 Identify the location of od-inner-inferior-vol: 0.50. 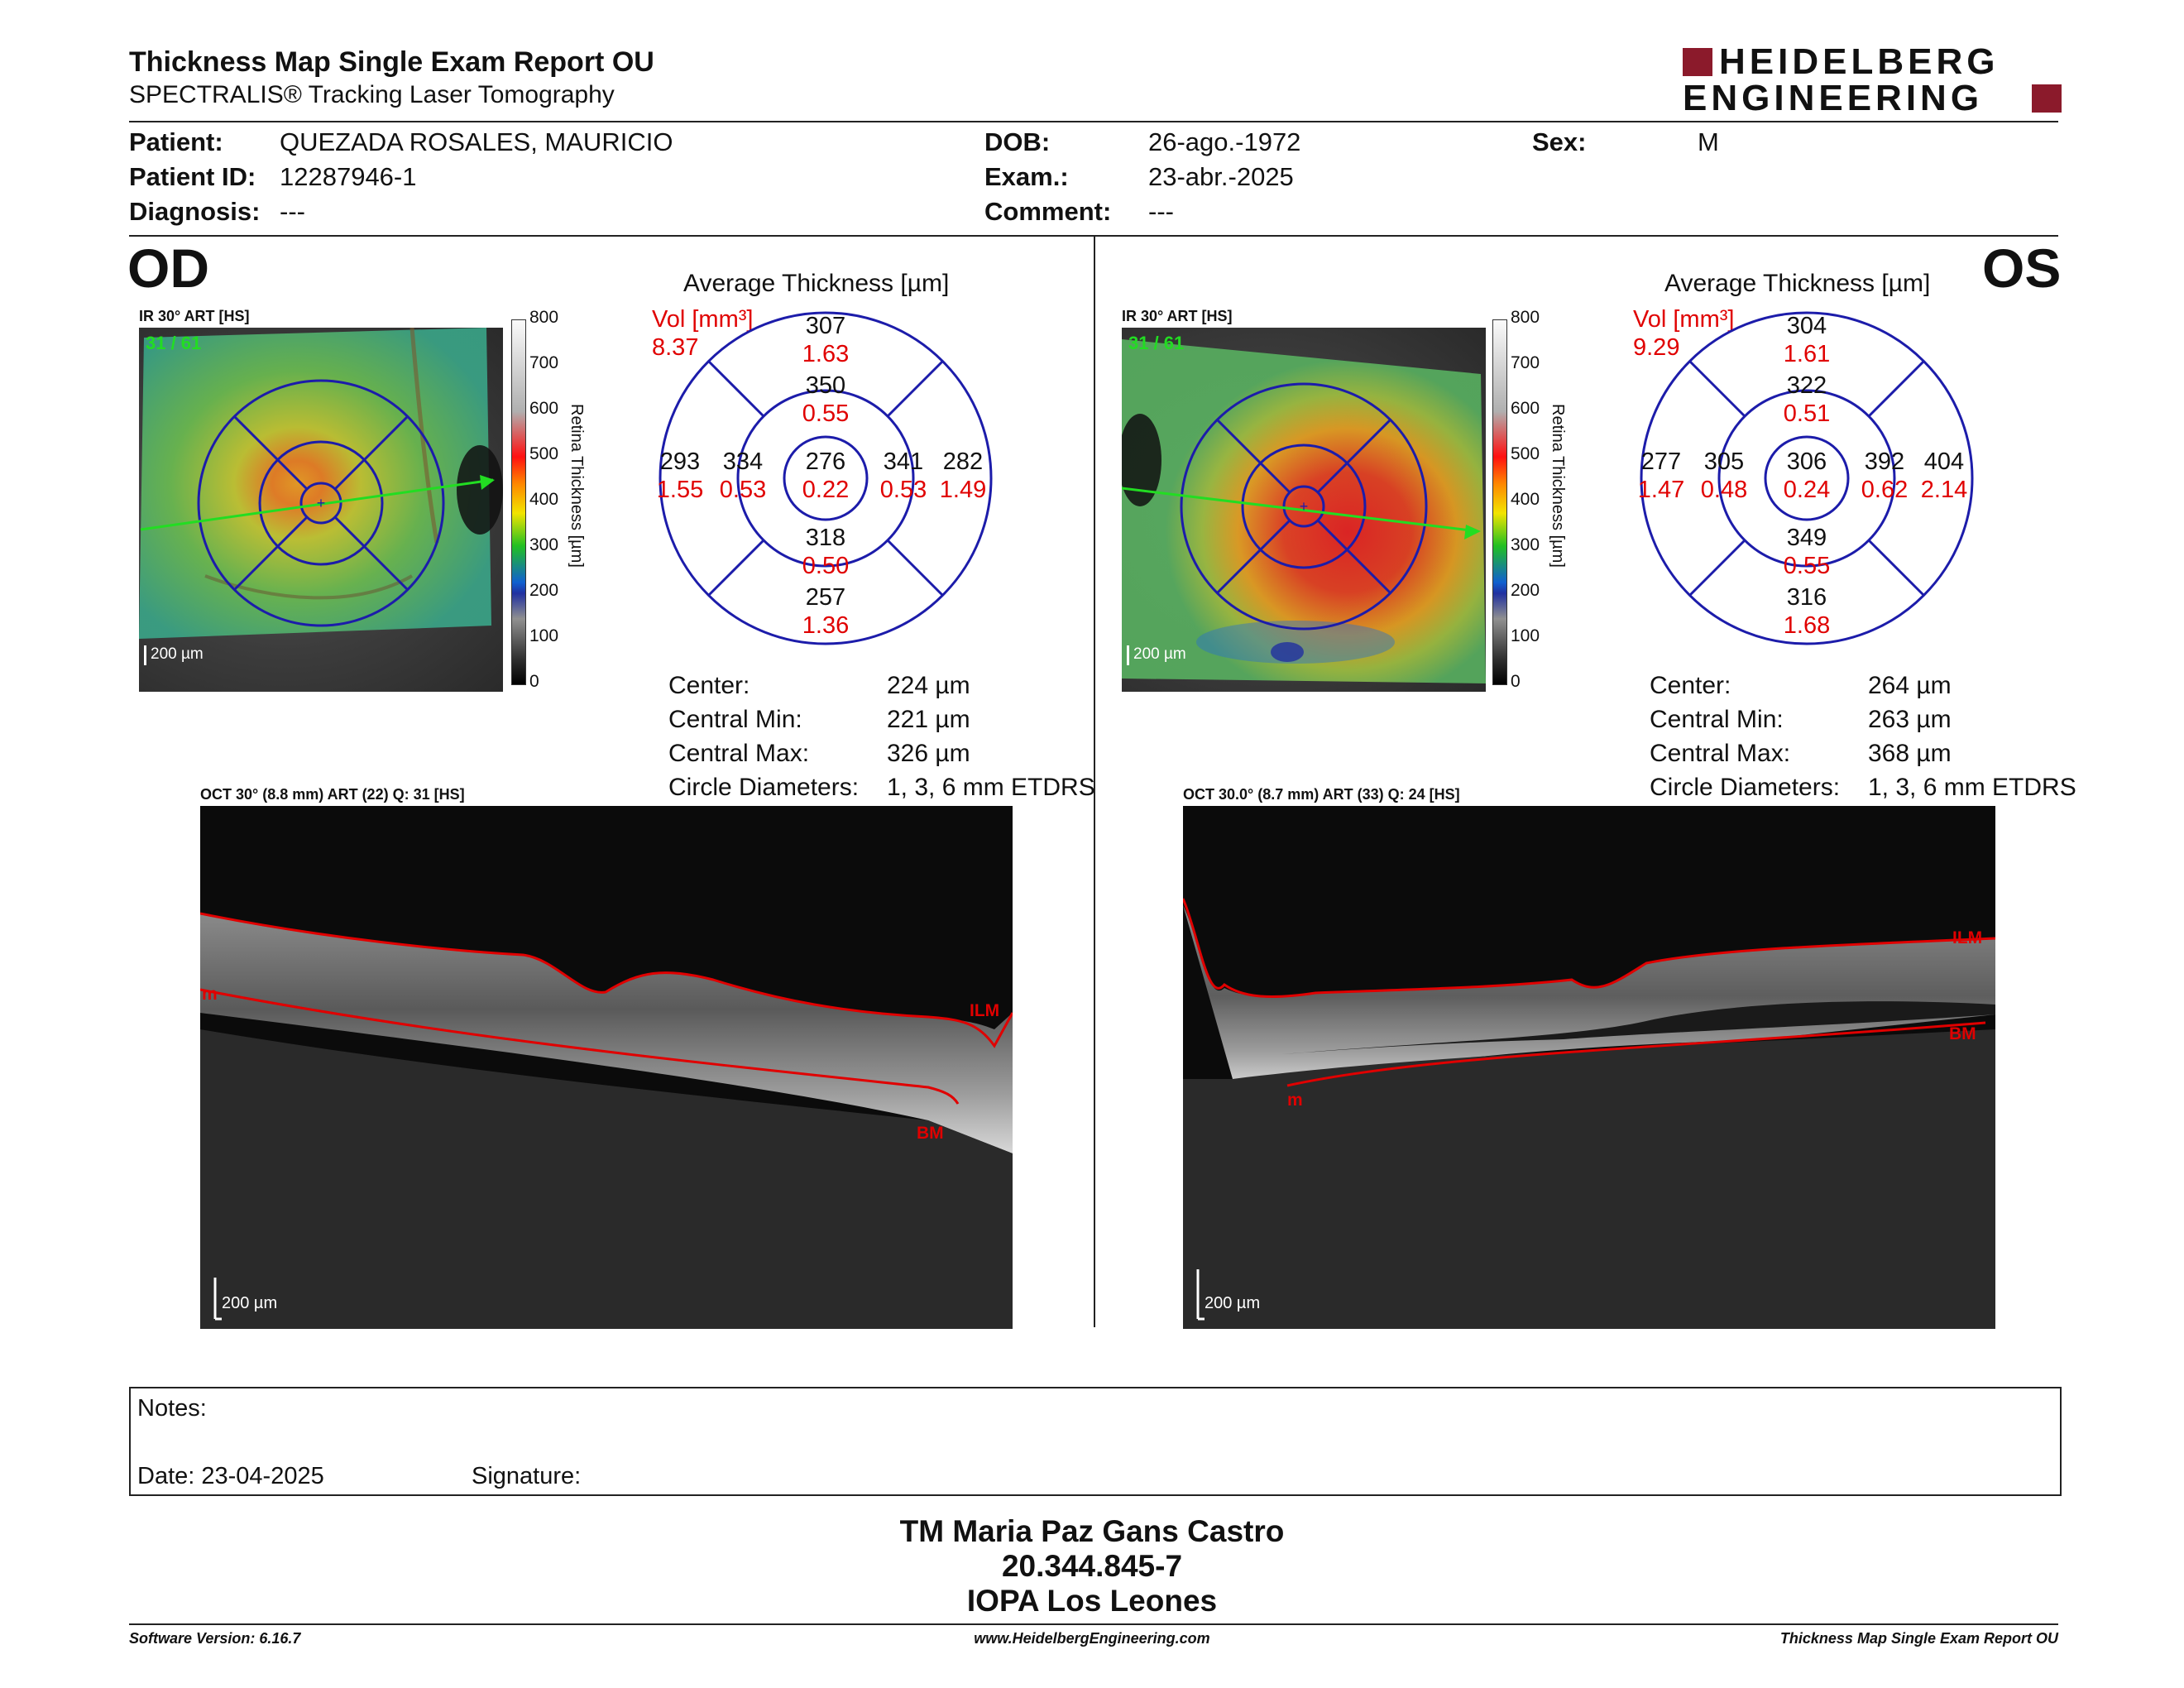
(826, 566).